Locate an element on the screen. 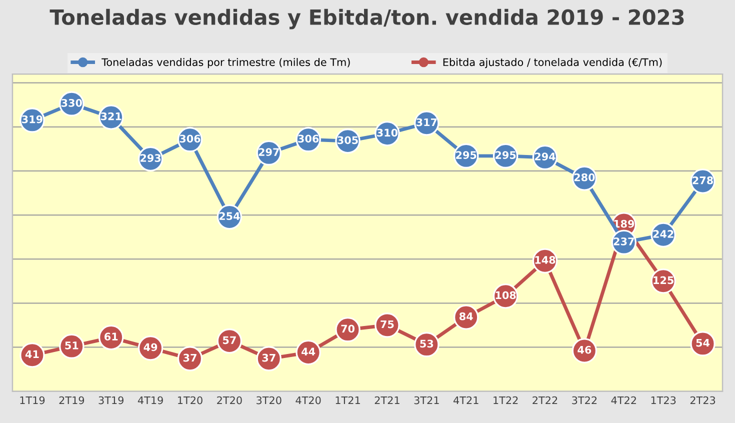 The image size is (735, 423). x-tick-label: 1T22 is located at coordinates (506, 400).